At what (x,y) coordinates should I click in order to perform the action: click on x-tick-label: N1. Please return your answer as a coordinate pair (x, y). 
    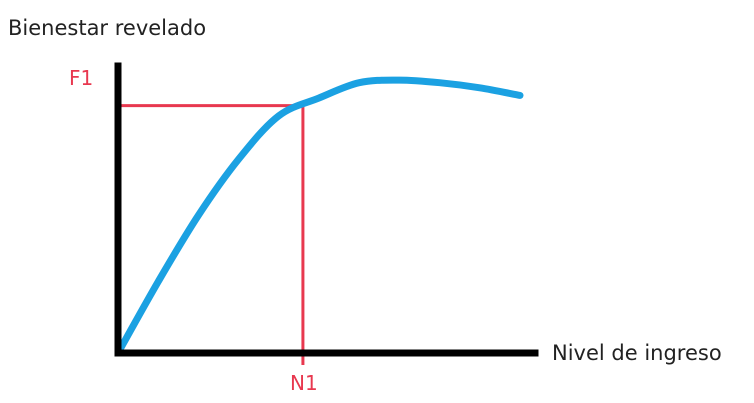
    Looking at the image, I should click on (304, 383).